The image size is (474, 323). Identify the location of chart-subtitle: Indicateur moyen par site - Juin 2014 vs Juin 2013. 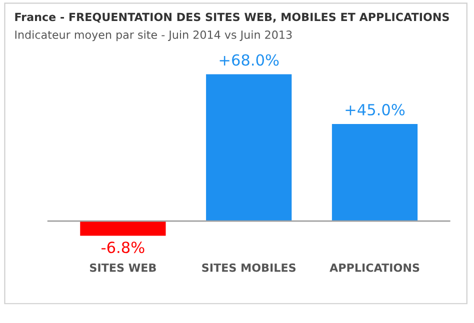
(153, 36).